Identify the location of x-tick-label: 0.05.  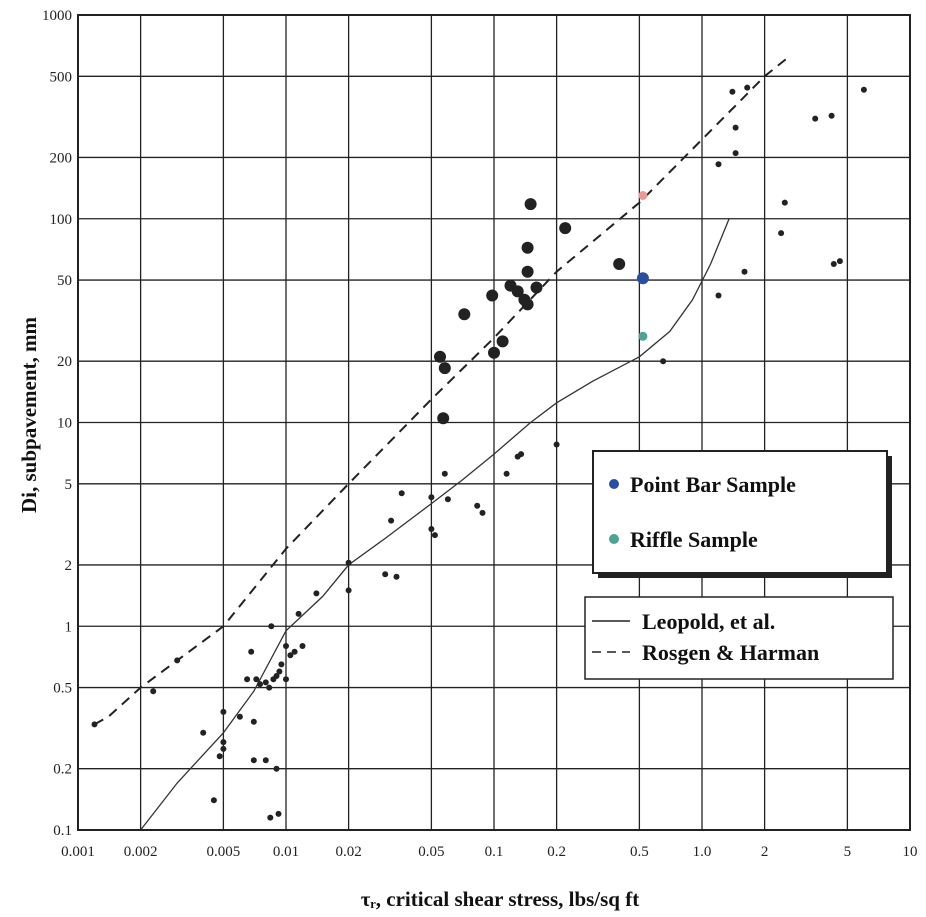
(431, 852).